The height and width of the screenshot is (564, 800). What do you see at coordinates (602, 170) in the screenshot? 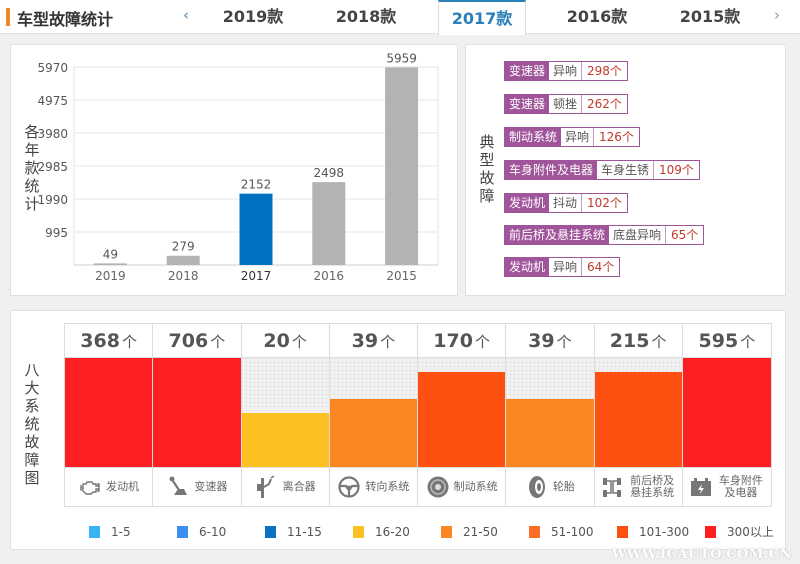
I see `fault-item: 车身附件及电器 车身生锈 109个` at bounding box center [602, 170].